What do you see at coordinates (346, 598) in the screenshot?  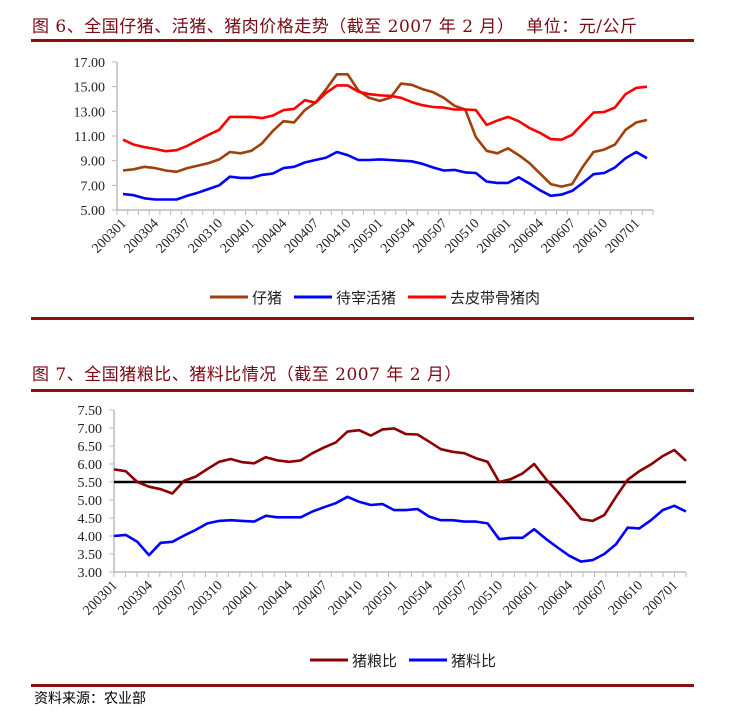 I see `x-tick-label: 200410` at bounding box center [346, 598].